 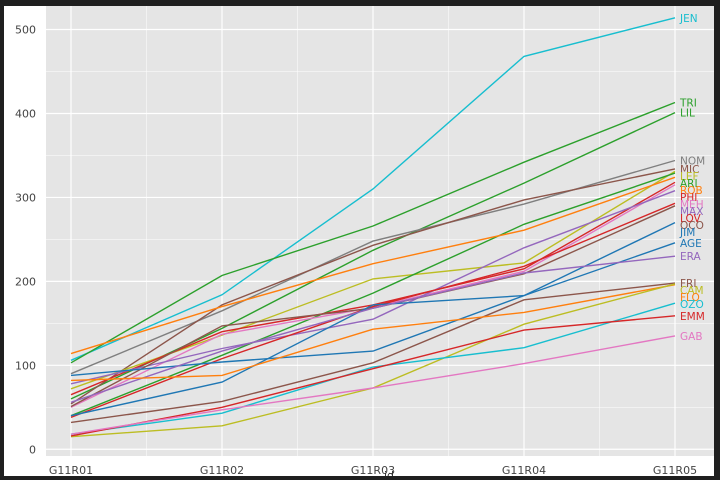 I want to click on x-axis: G11R01 G11R02 G11R03 G11R04 G11R05, so click(x=373, y=470).